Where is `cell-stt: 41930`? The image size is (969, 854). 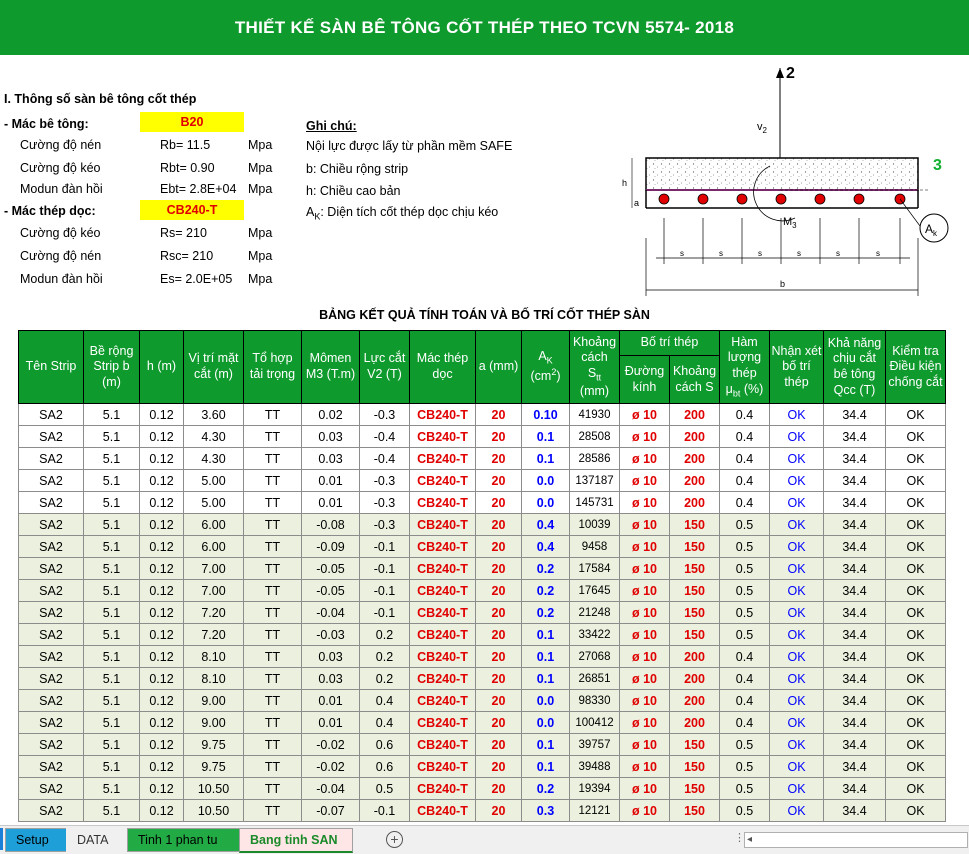
cell-stt: 41930 is located at coordinates (594, 414).